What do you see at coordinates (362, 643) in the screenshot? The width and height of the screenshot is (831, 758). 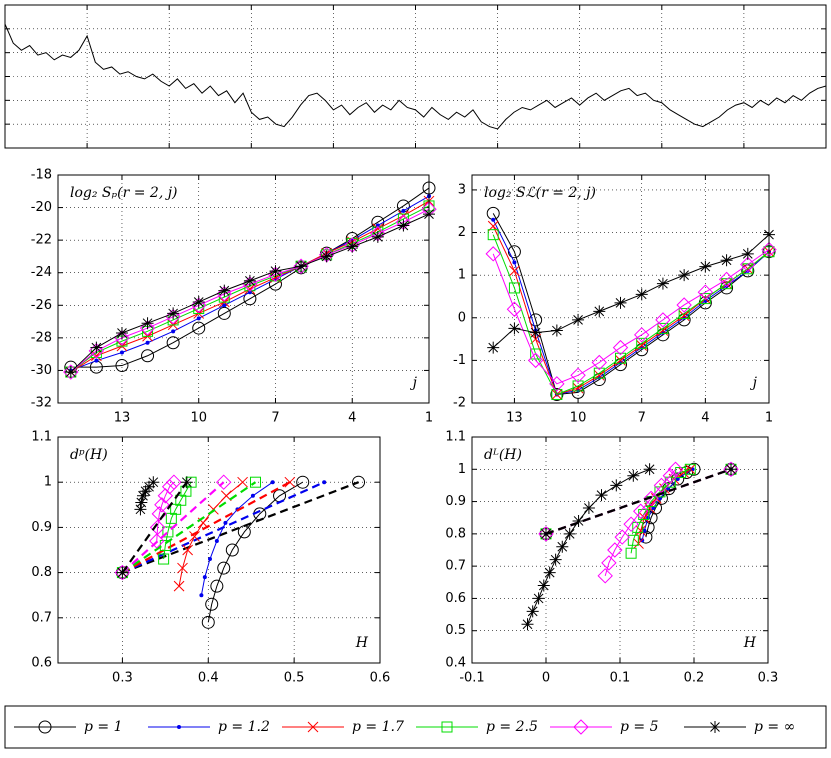 I see `x-axis-label: H` at bounding box center [362, 643].